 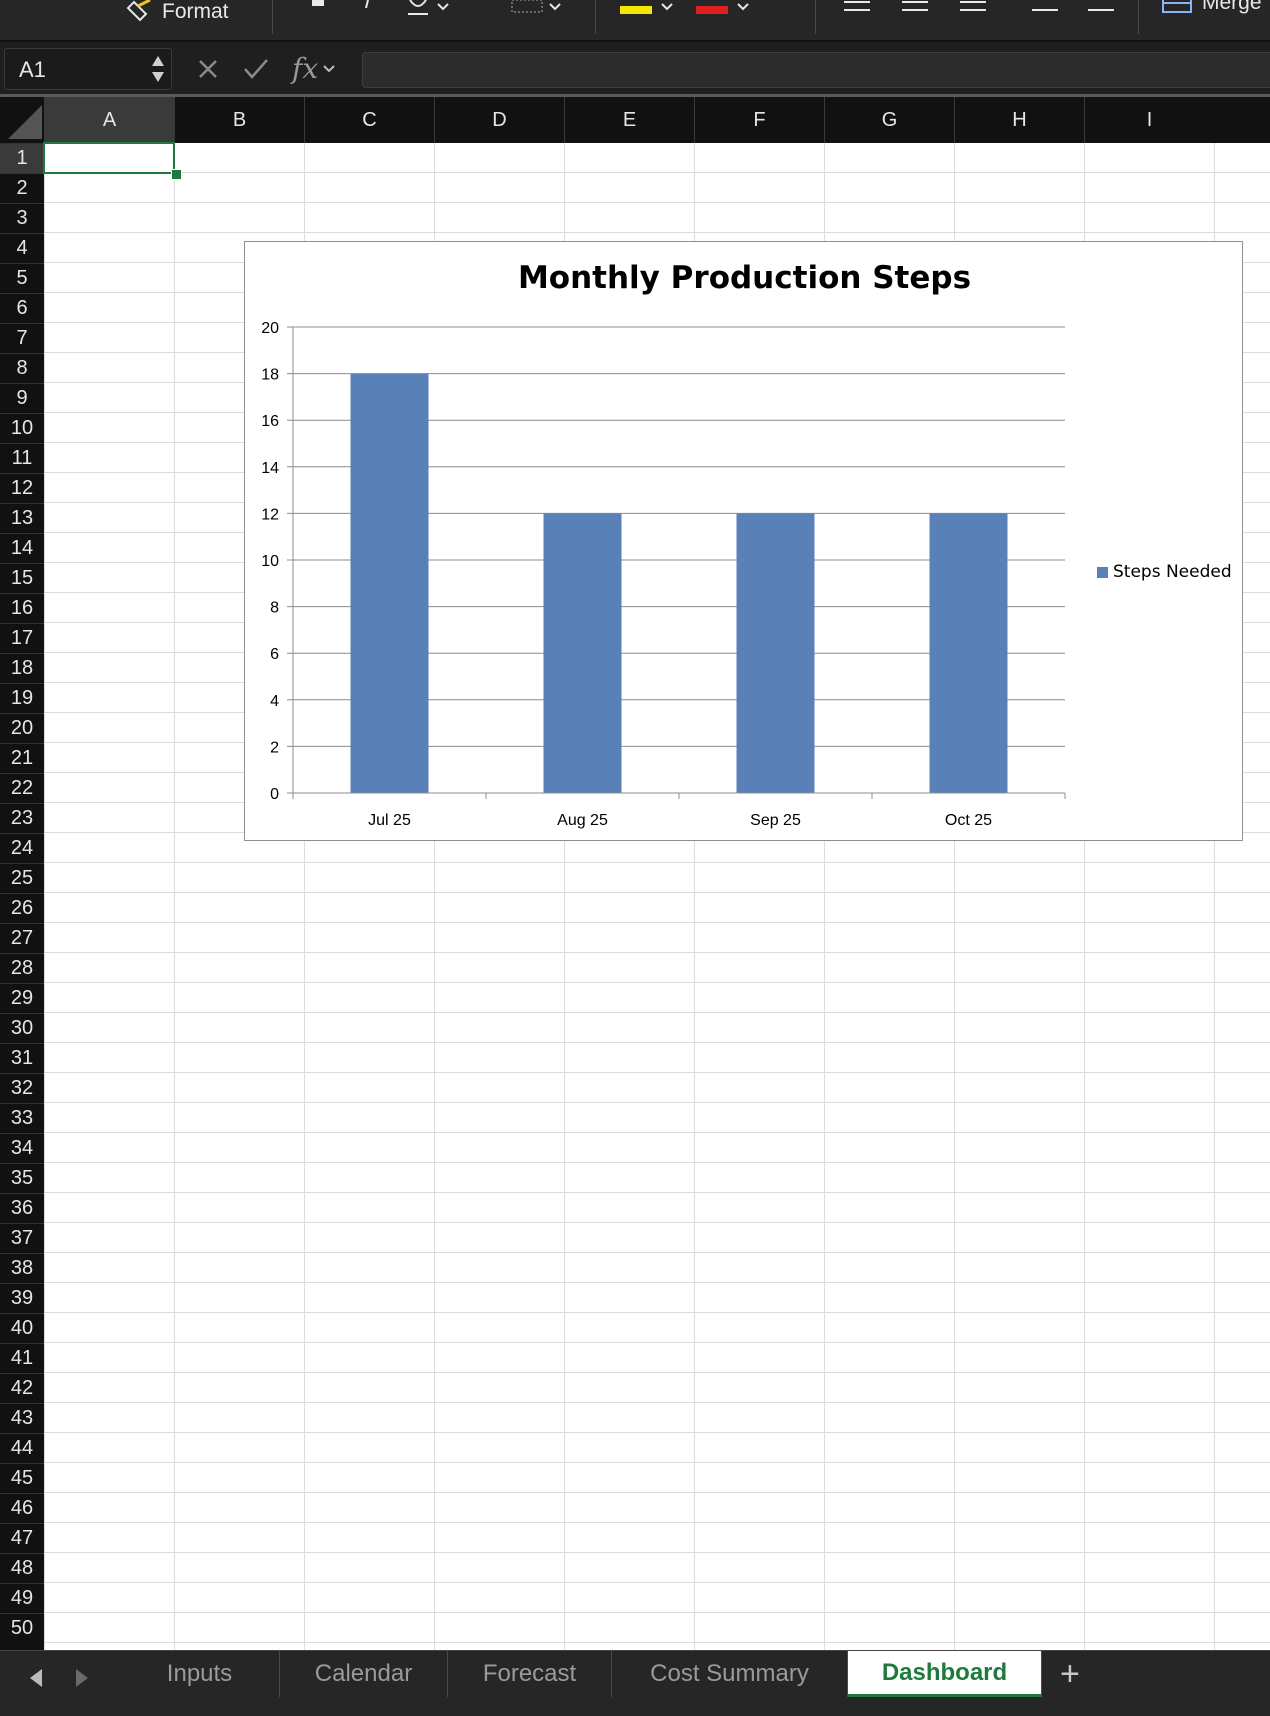 I want to click on sheet-tab-inputs: Inputs, so click(x=200, y=1674).